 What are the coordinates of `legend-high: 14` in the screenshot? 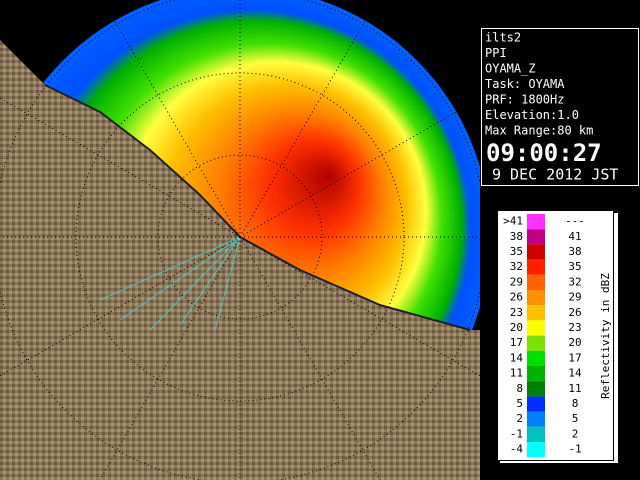 It's located at (575, 373).